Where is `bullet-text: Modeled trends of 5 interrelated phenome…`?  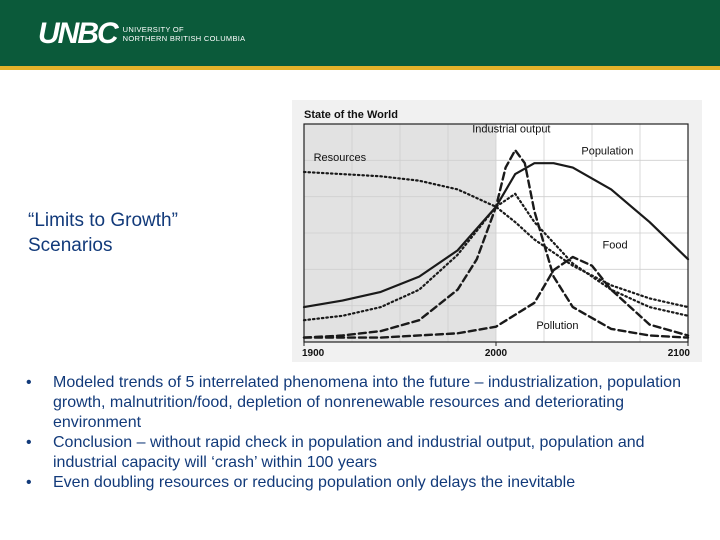 bullet-text: Modeled trends of 5 interrelated phenome… is located at coordinates (367, 402).